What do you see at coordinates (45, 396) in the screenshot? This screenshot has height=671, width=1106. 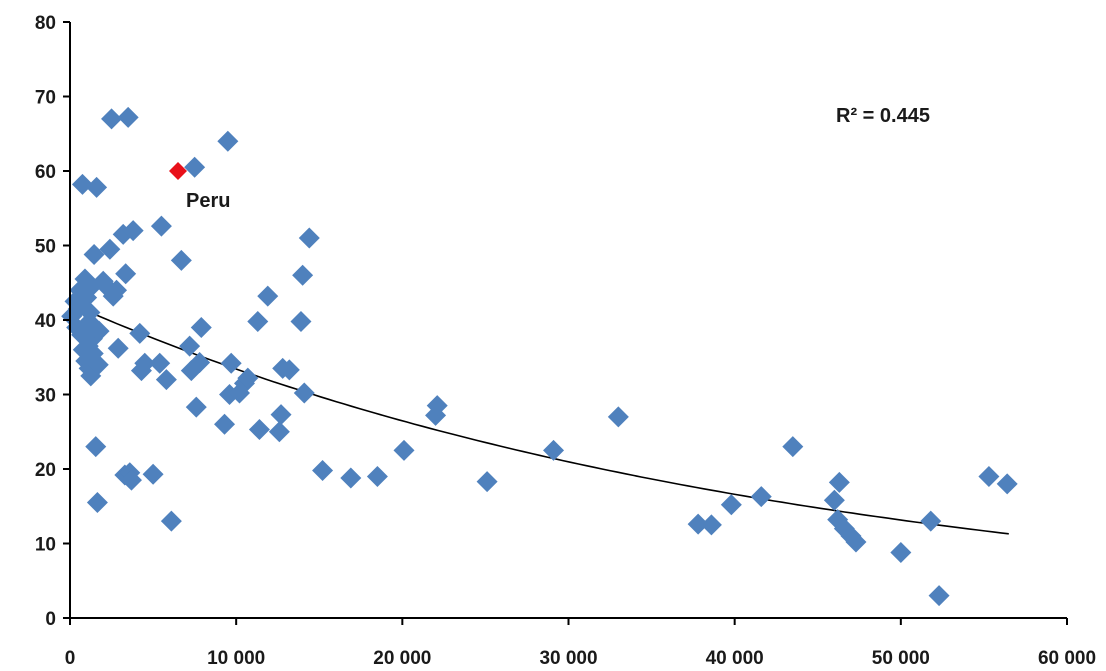 I see `y-tick-label: 30` at bounding box center [45, 396].